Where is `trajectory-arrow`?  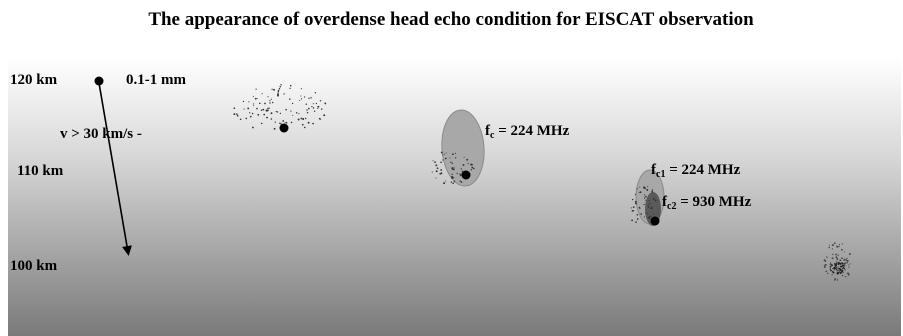 trajectory-arrow is located at coordinates (115, 169).